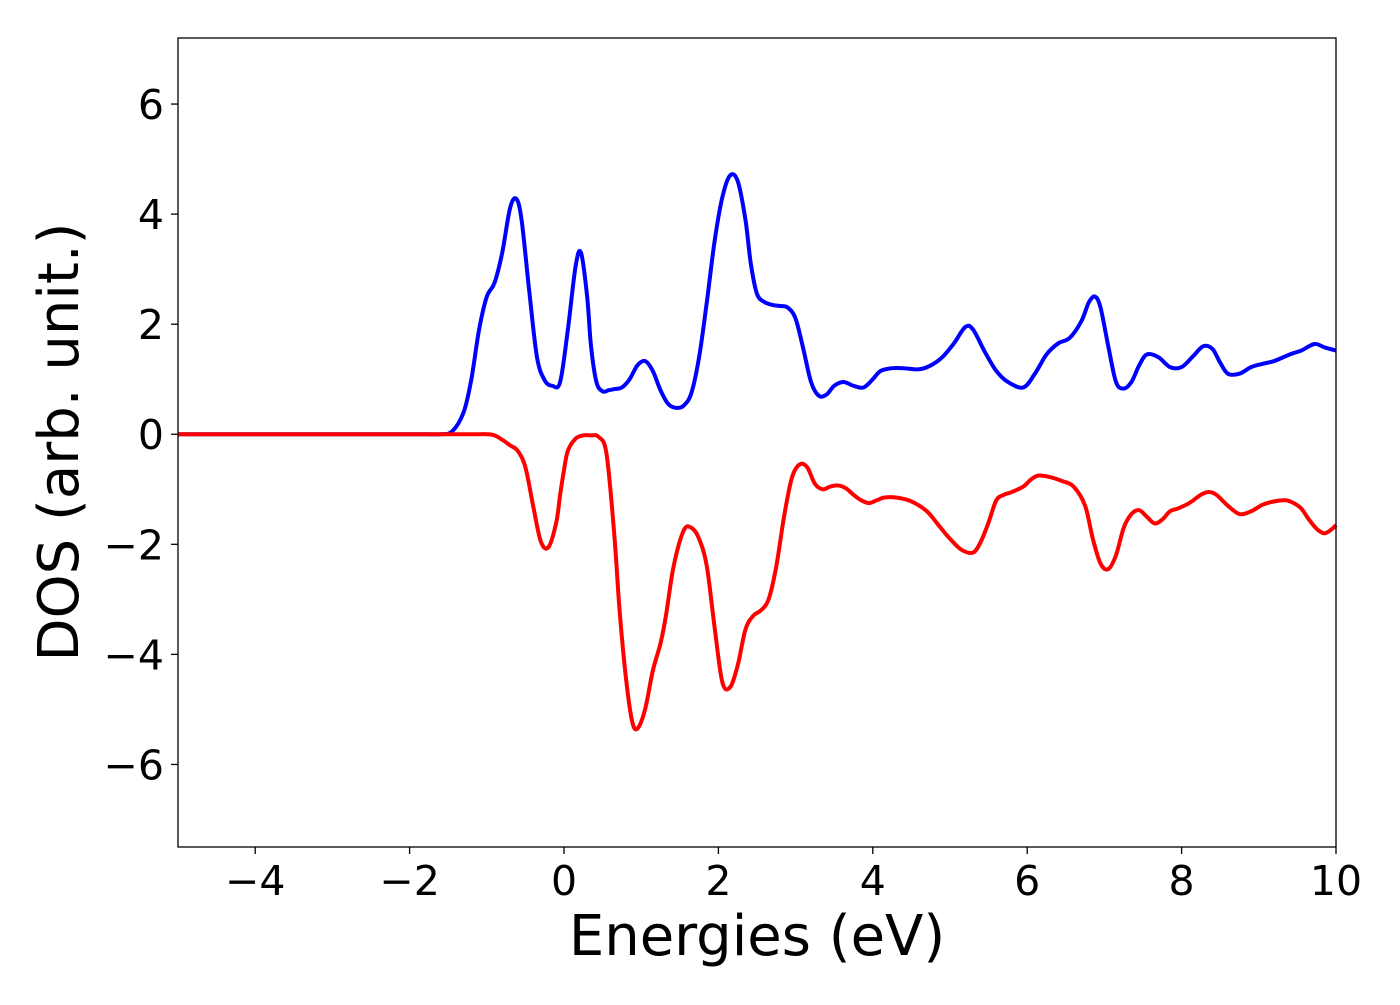  What do you see at coordinates (134, 655) in the screenshot?
I see `y-tick-label: −4` at bounding box center [134, 655].